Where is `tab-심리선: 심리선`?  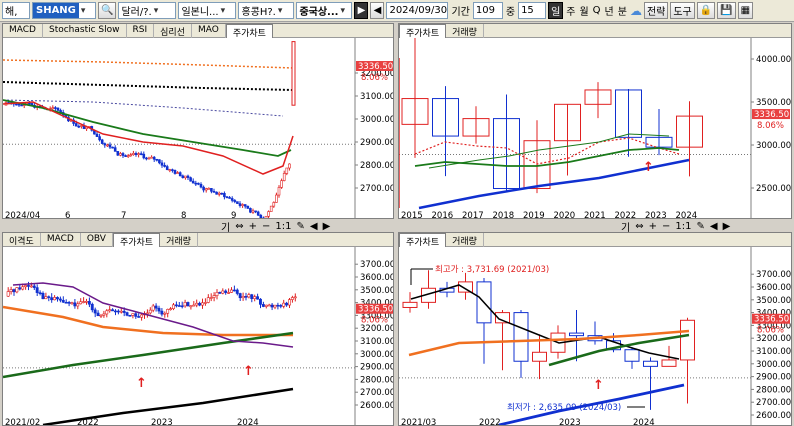
tab-심리선: 심리선 is located at coordinates (173, 31).